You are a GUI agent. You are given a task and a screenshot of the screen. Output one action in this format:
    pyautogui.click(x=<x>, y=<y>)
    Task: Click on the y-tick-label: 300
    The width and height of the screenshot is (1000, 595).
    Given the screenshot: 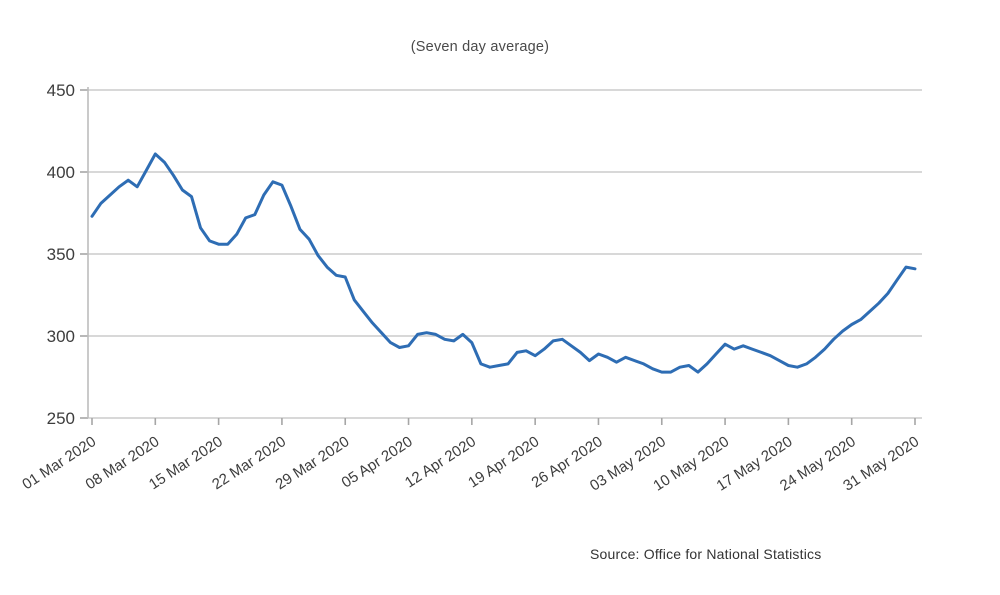 What is the action you would take?
    pyautogui.click(x=61, y=336)
    